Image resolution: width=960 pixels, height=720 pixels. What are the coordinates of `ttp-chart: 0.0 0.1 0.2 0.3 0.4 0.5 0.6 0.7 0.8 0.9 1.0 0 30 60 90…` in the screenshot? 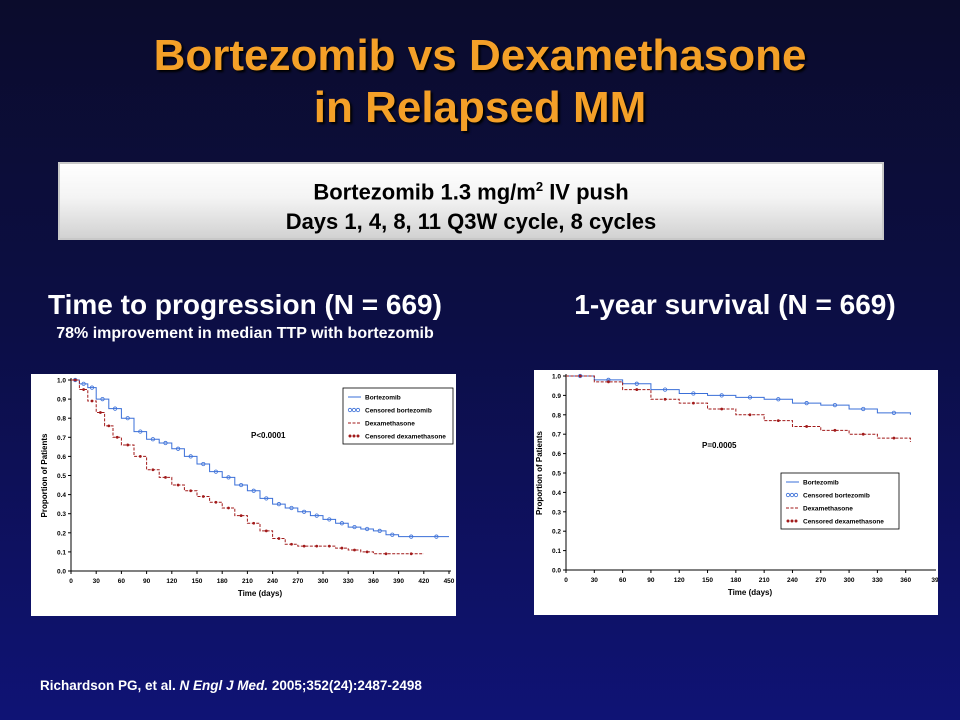 It's located at (243, 495).